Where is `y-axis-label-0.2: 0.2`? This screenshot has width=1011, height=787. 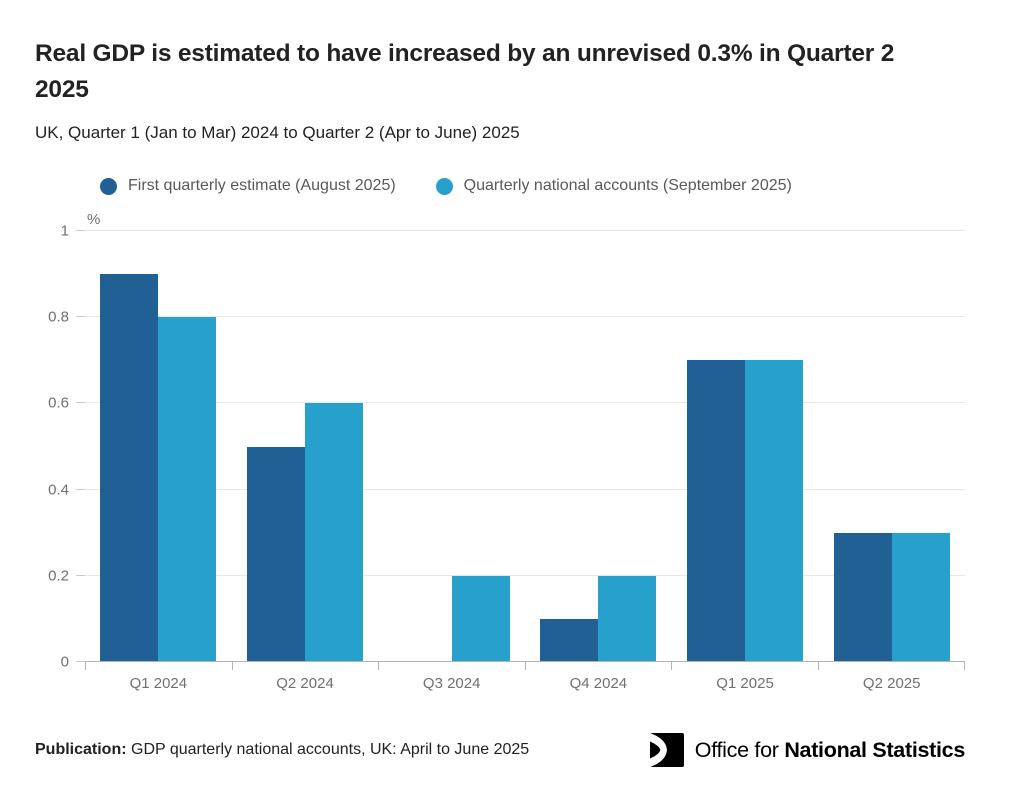 y-axis-label-0.2: 0.2 is located at coordinates (58, 576).